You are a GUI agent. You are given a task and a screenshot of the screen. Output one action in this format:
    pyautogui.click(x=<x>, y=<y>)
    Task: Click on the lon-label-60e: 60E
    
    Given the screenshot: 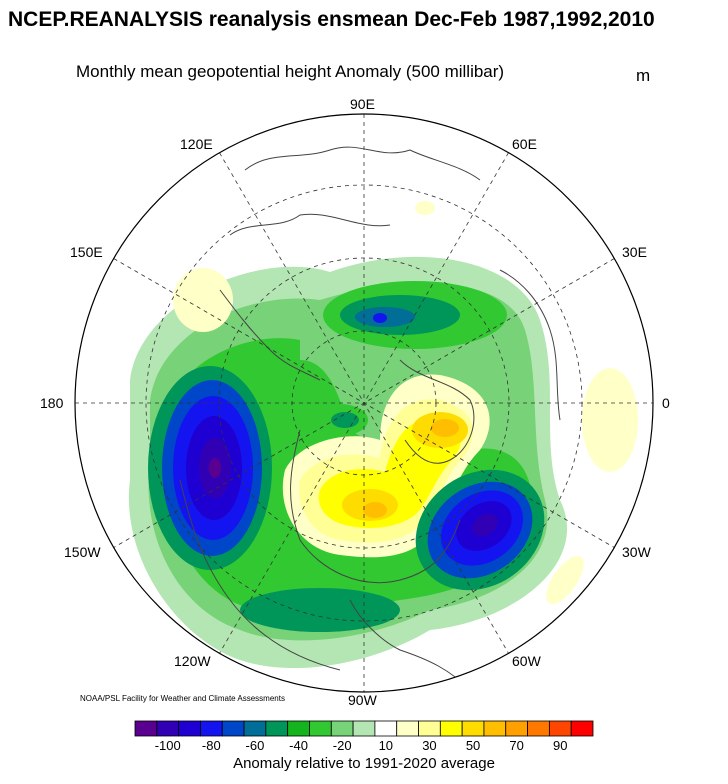 What is the action you would take?
    pyautogui.click(x=524, y=144)
    